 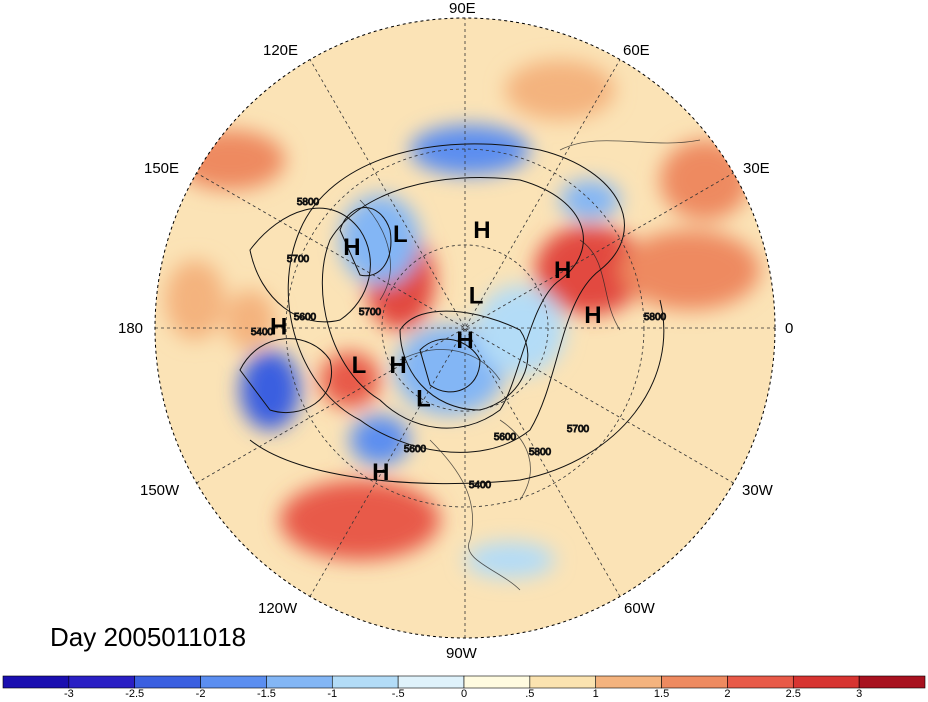 I want to click on colorbar-tick-label: 0, so click(x=464, y=694).